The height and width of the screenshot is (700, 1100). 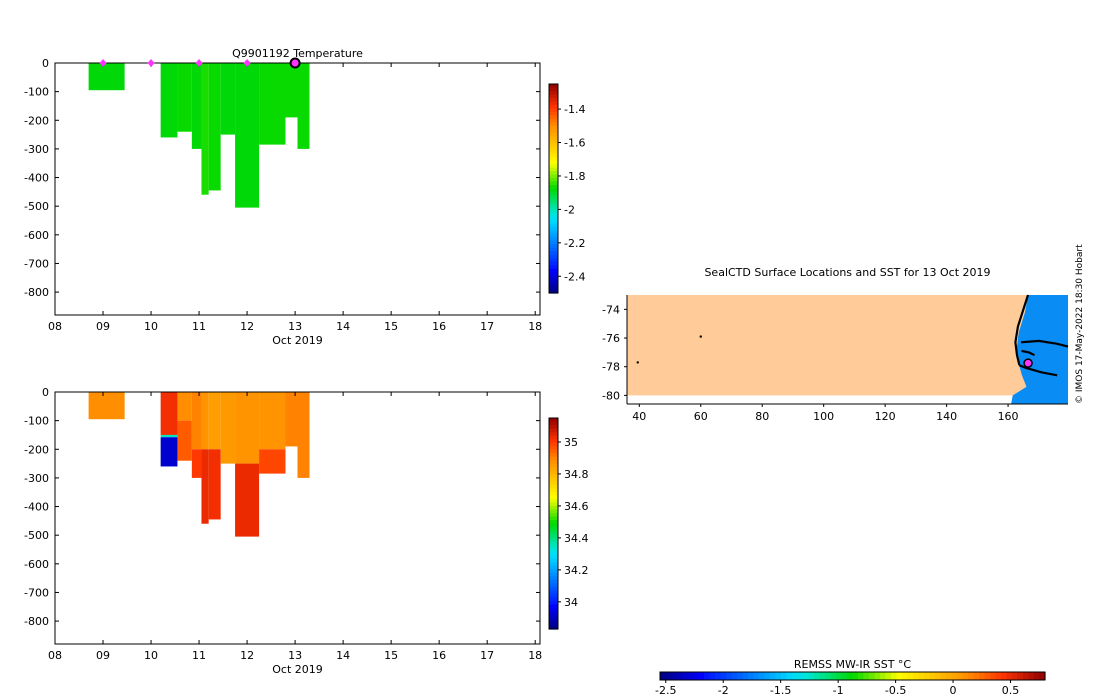 I want to click on profile-marker, so click(x=199, y=63).